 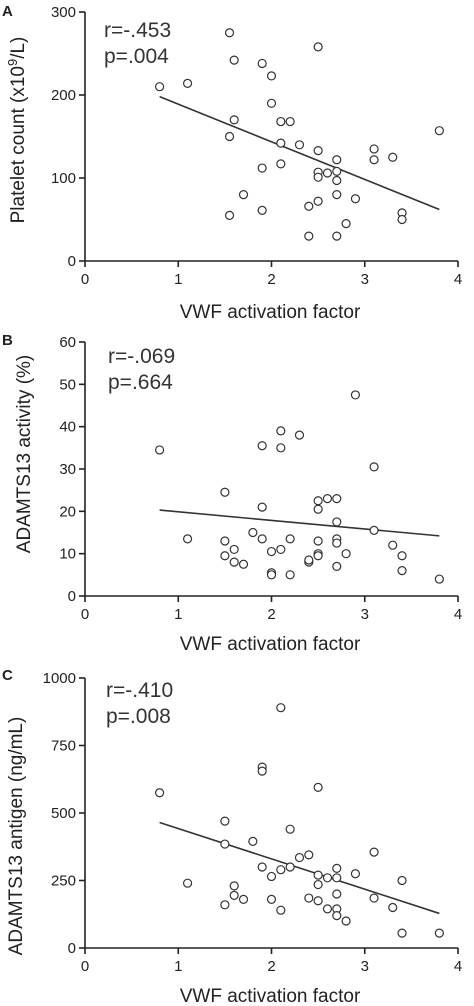 What do you see at coordinates (63, 12) in the screenshot?
I see `panel-a-y-tick-label: 300` at bounding box center [63, 12].